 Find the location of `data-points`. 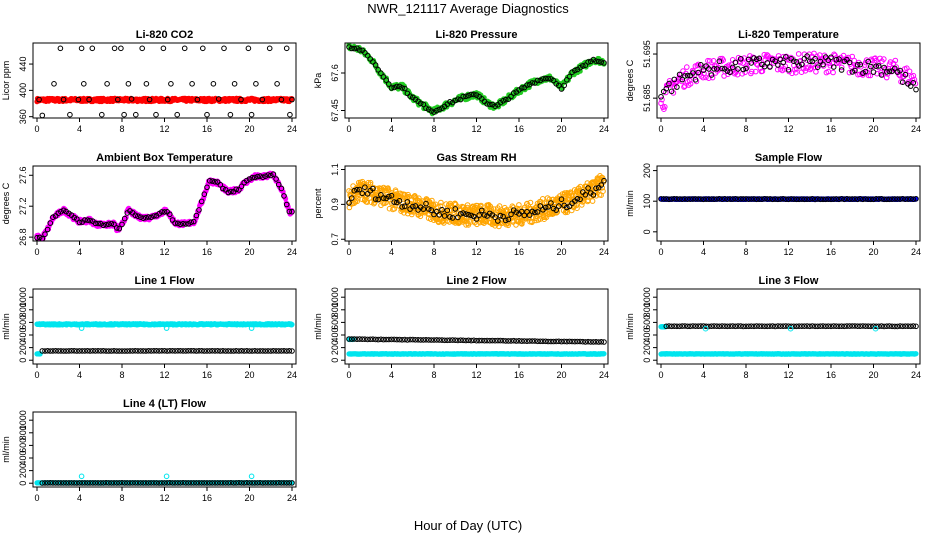

data-points is located at coordinates (788, 81).